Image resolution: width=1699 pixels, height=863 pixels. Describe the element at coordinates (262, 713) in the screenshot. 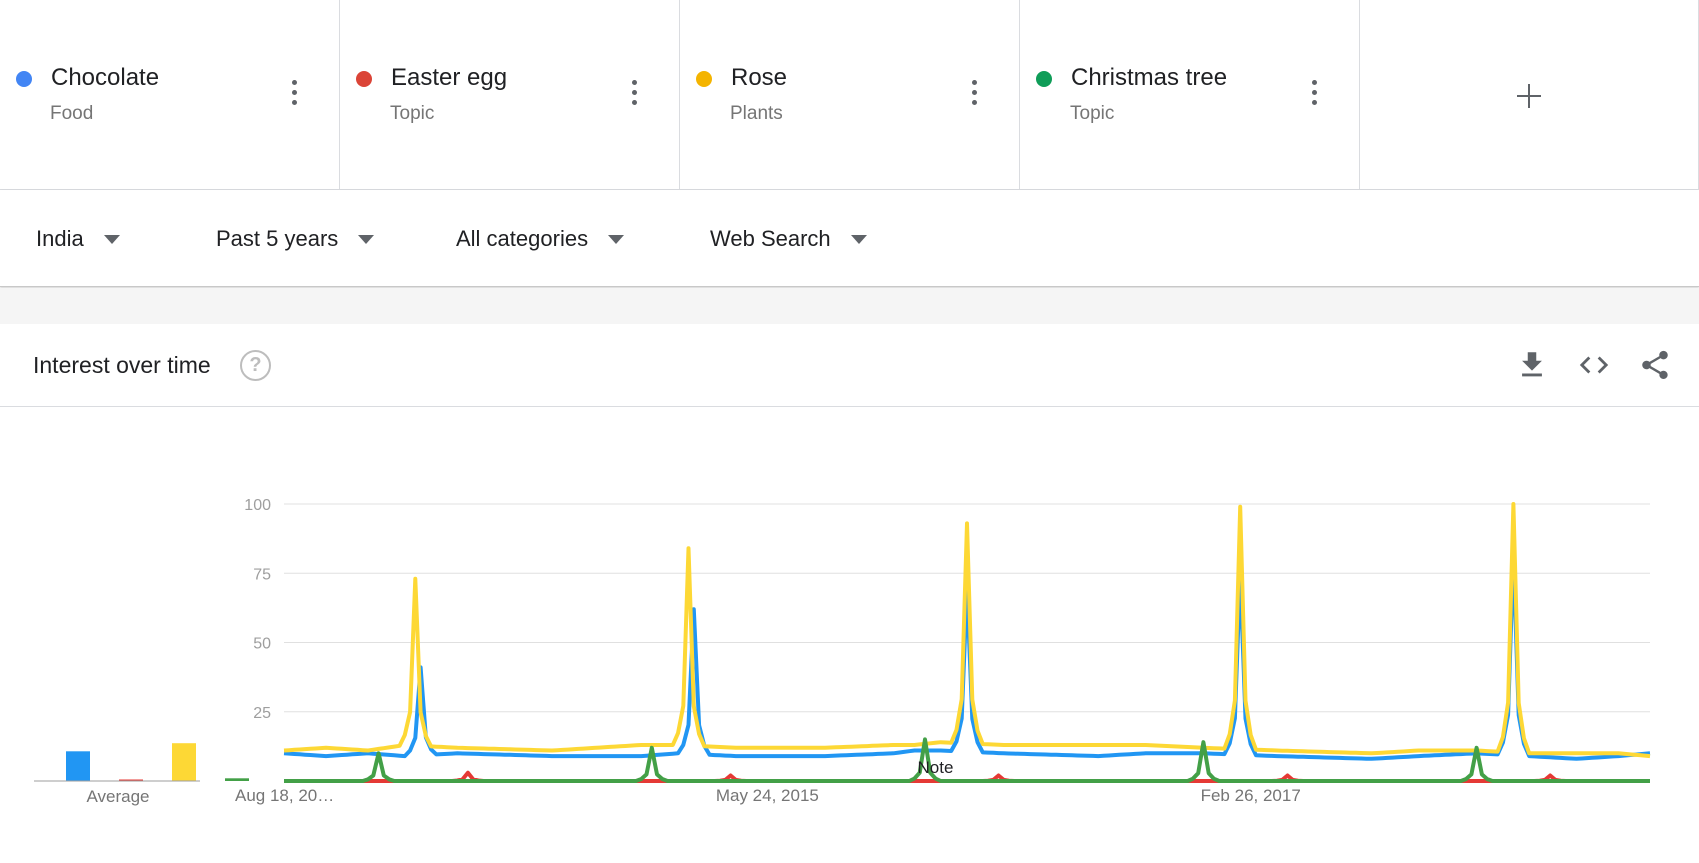

I see `y-tick-label: 25` at that location.